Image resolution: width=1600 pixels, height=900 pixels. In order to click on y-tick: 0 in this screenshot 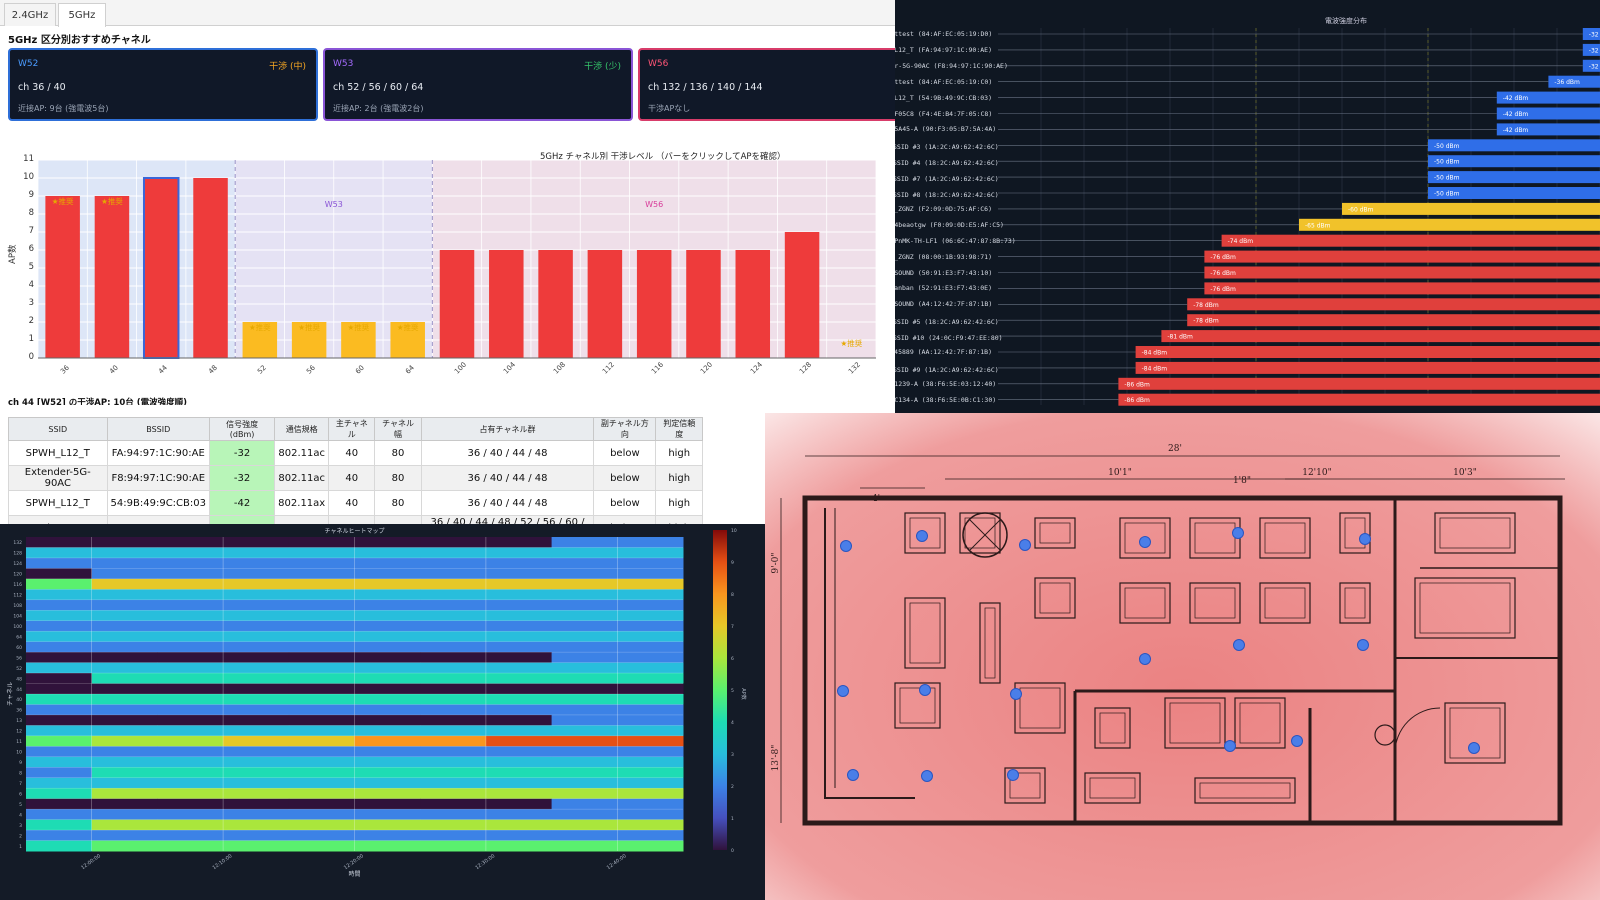, I will do `click(31, 357)`.